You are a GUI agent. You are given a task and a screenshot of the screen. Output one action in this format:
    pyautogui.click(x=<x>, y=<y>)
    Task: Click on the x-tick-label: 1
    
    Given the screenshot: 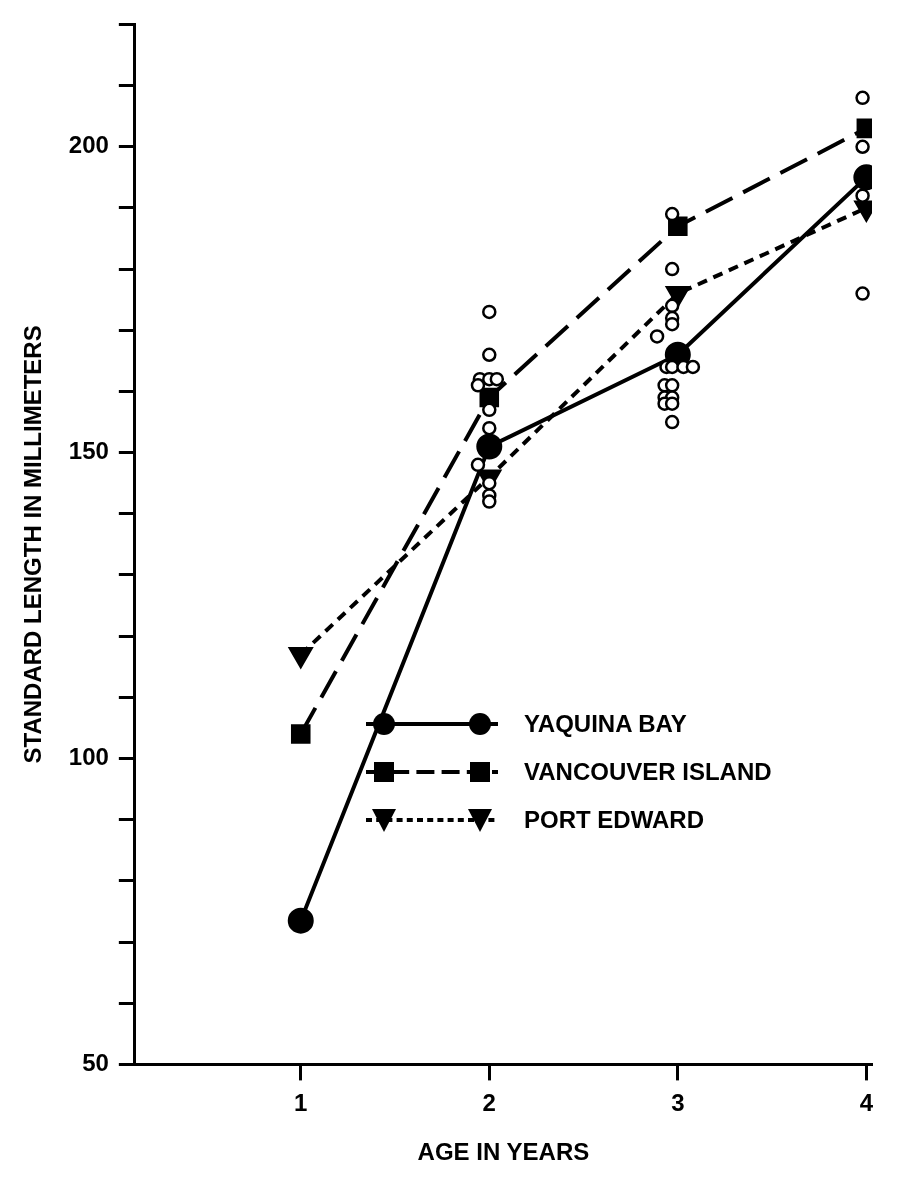 What is the action you would take?
    pyautogui.click(x=301, y=1103)
    